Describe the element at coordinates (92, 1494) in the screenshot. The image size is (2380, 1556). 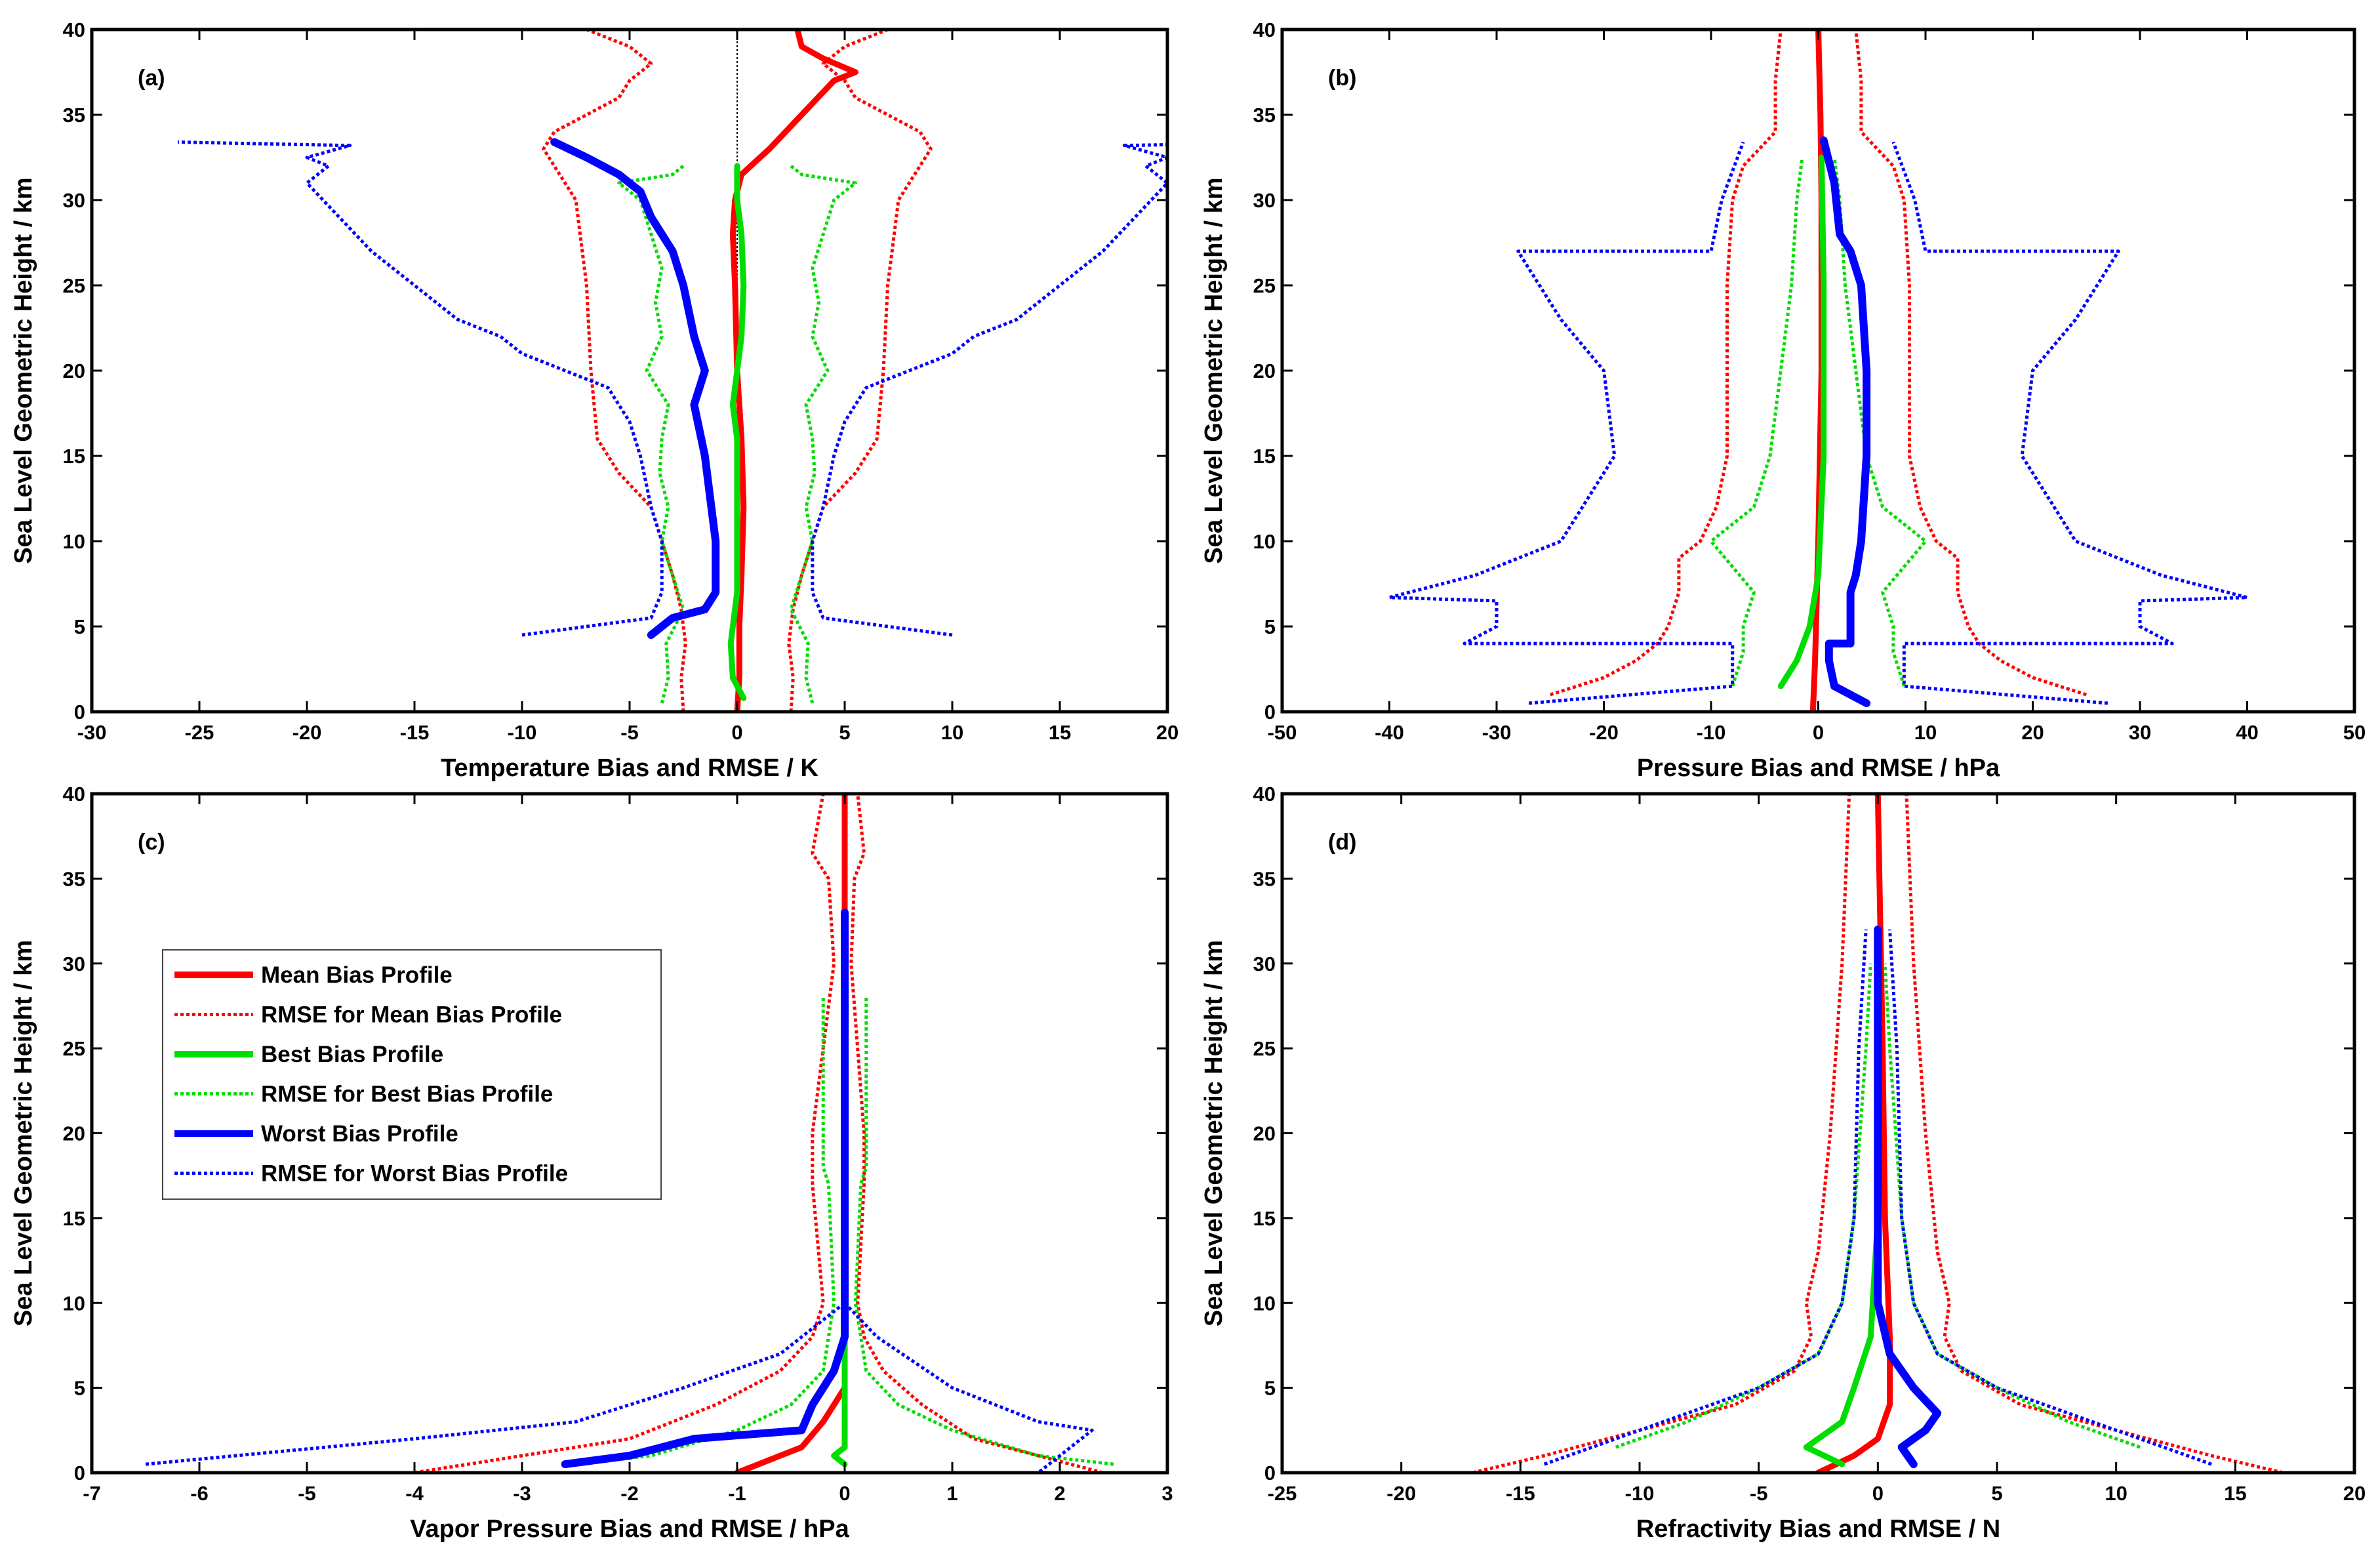
I see `x-tick-label: -7` at that location.